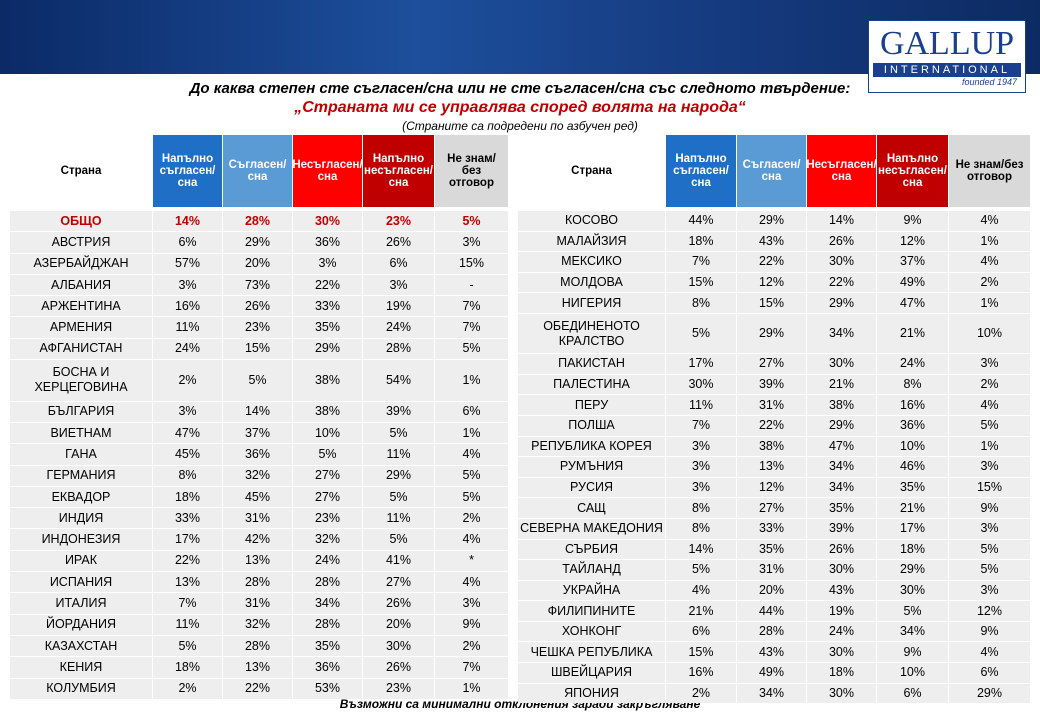 The width and height of the screenshot is (1040, 723). Describe the element at coordinates (81, 667) in the screenshot. I see `country-cell: КЕНИЯ` at that location.